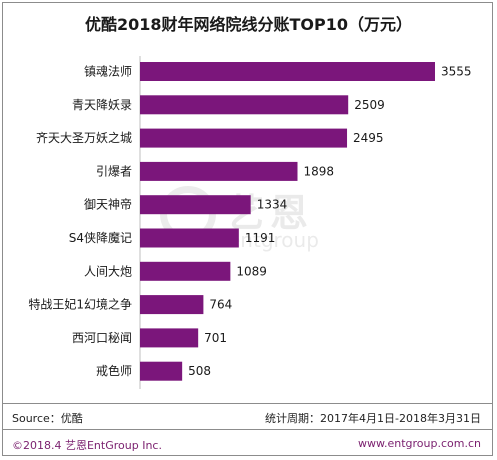  I want to click on period-text: 统计周期：2017年4月1日-2018年3月31日, so click(373, 418).